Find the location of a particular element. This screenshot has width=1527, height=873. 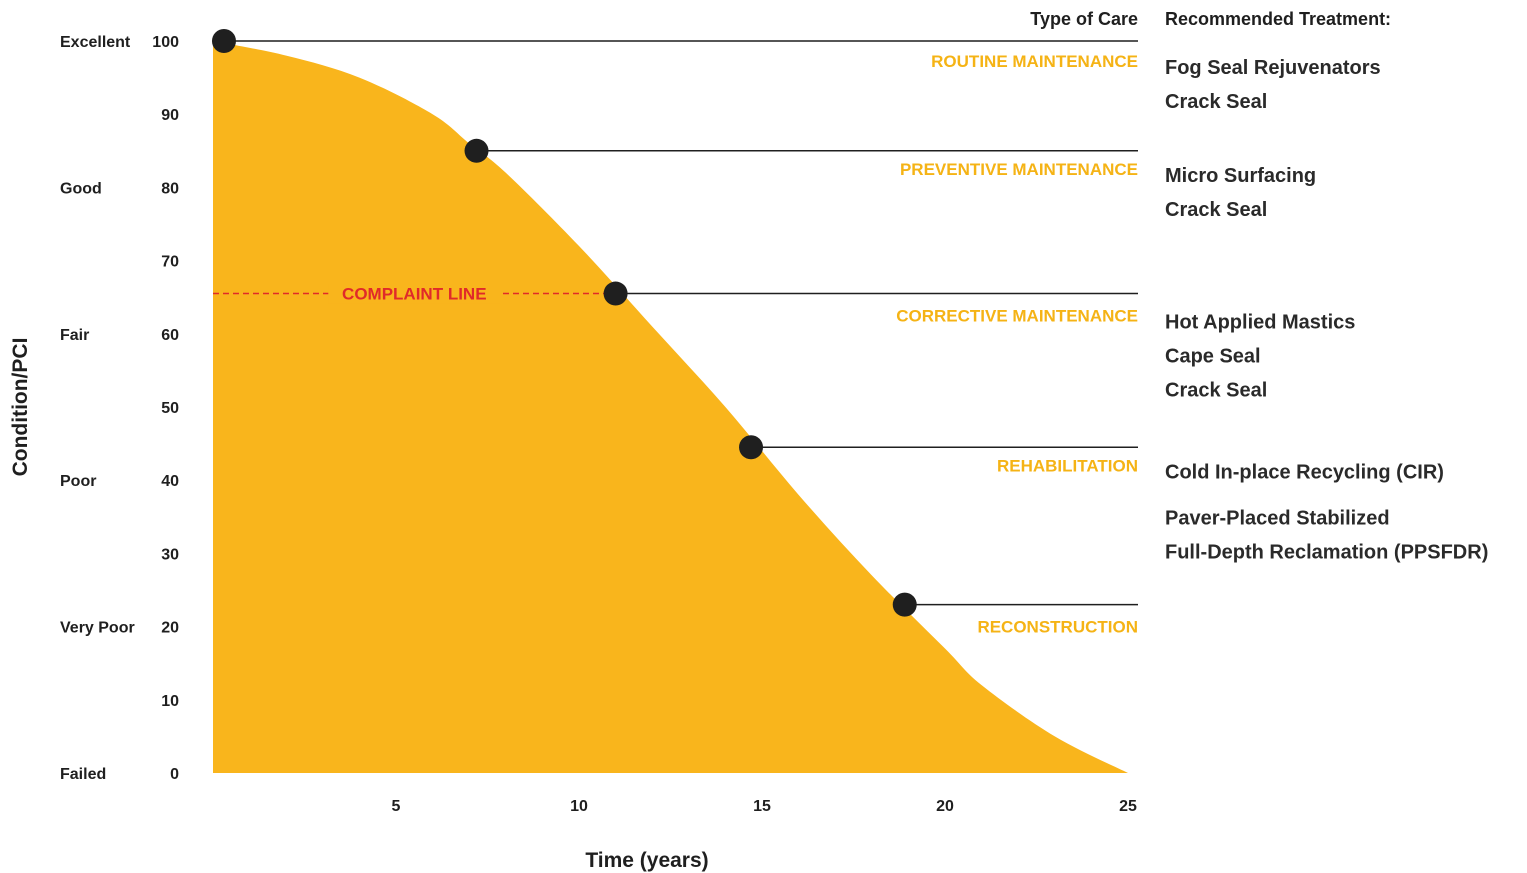

treatment-label: Fog Seal Rejuvenators is located at coordinates (1273, 68).